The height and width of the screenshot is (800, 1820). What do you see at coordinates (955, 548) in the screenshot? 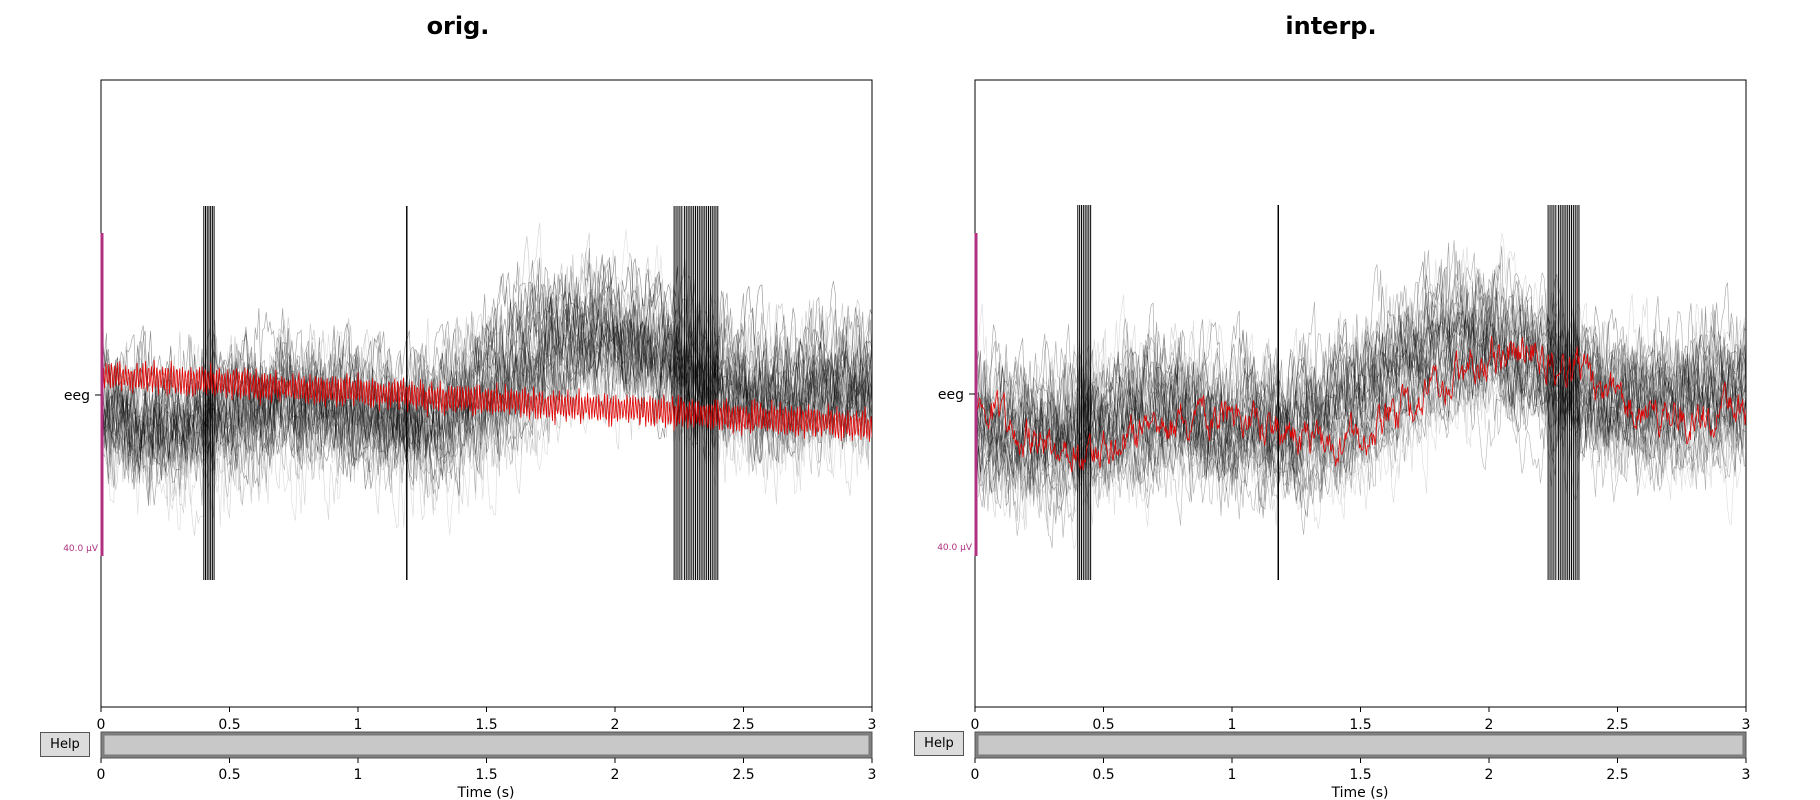
I see `scale-label-interp: 40.0 µV` at bounding box center [955, 548].